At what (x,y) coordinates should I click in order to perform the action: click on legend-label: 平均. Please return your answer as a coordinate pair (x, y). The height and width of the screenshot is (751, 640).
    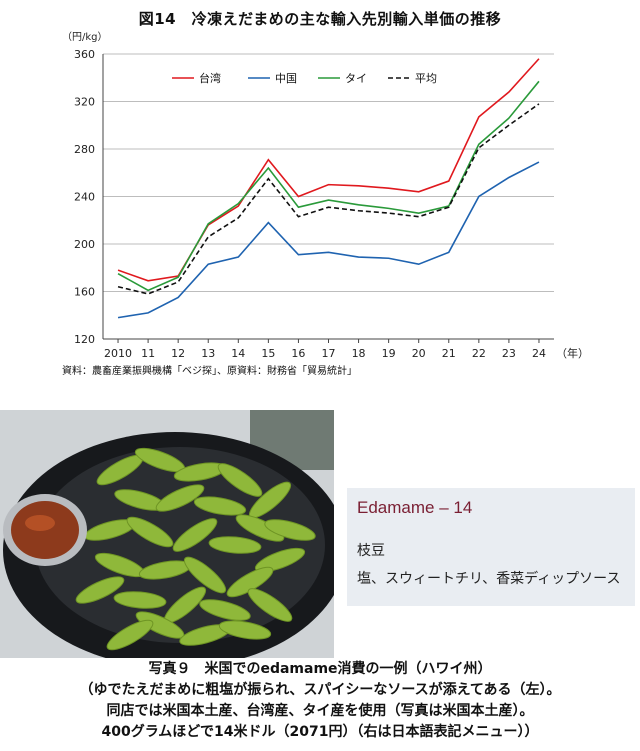
    Looking at the image, I should click on (426, 78).